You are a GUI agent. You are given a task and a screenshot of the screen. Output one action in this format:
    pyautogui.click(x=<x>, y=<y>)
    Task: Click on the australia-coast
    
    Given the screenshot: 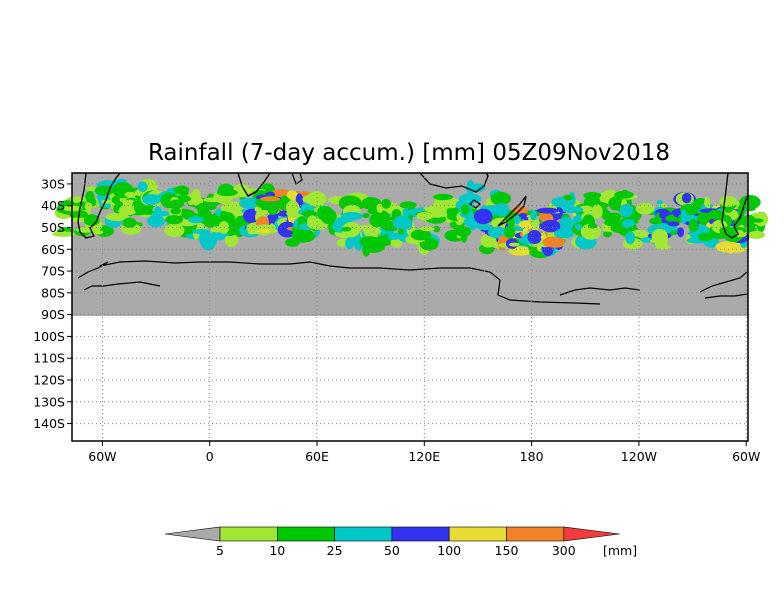 What is the action you would take?
    pyautogui.click(x=454, y=182)
    